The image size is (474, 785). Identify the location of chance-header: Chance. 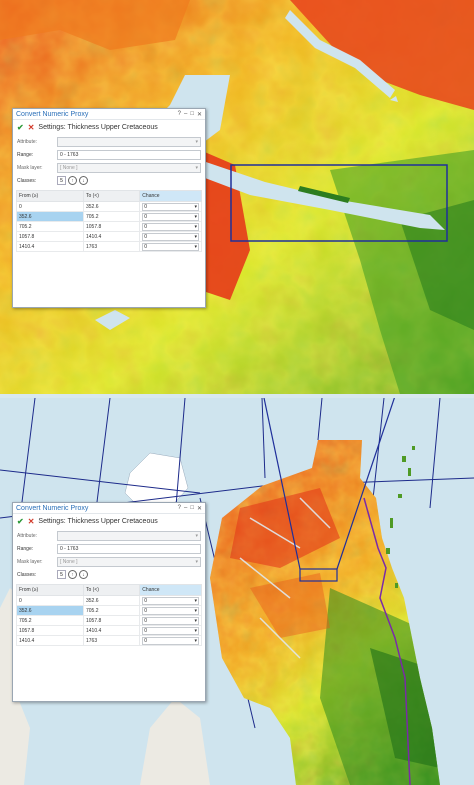
(170, 590).